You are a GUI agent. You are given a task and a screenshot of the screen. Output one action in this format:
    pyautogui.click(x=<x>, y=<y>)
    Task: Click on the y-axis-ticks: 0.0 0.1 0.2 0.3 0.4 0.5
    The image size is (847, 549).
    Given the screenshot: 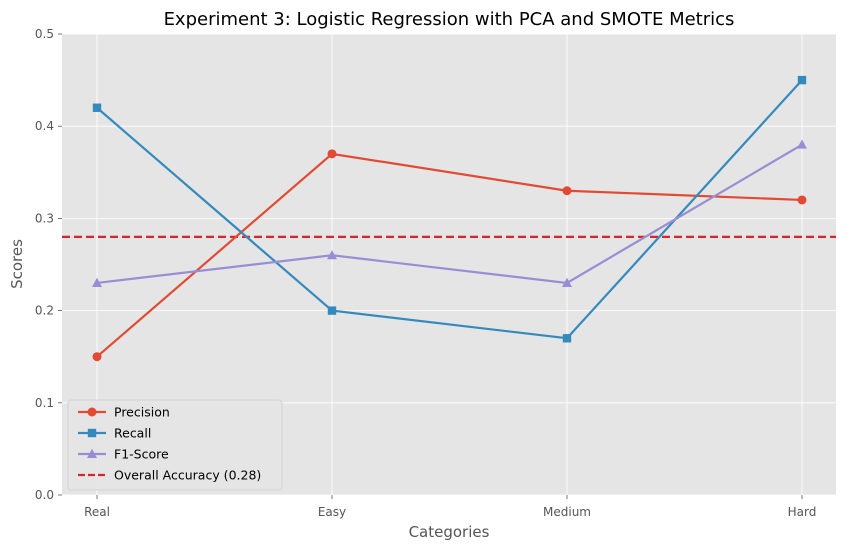 What is the action you would take?
    pyautogui.click(x=48, y=264)
    